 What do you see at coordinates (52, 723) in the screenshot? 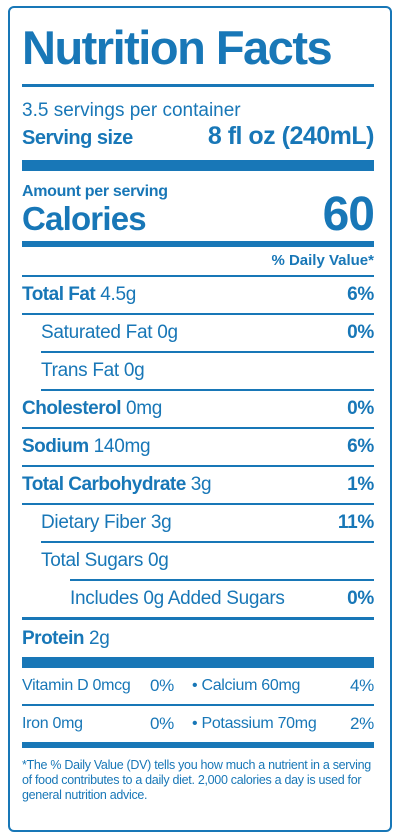
I see `vitamin-name: Iron 0mg` at bounding box center [52, 723].